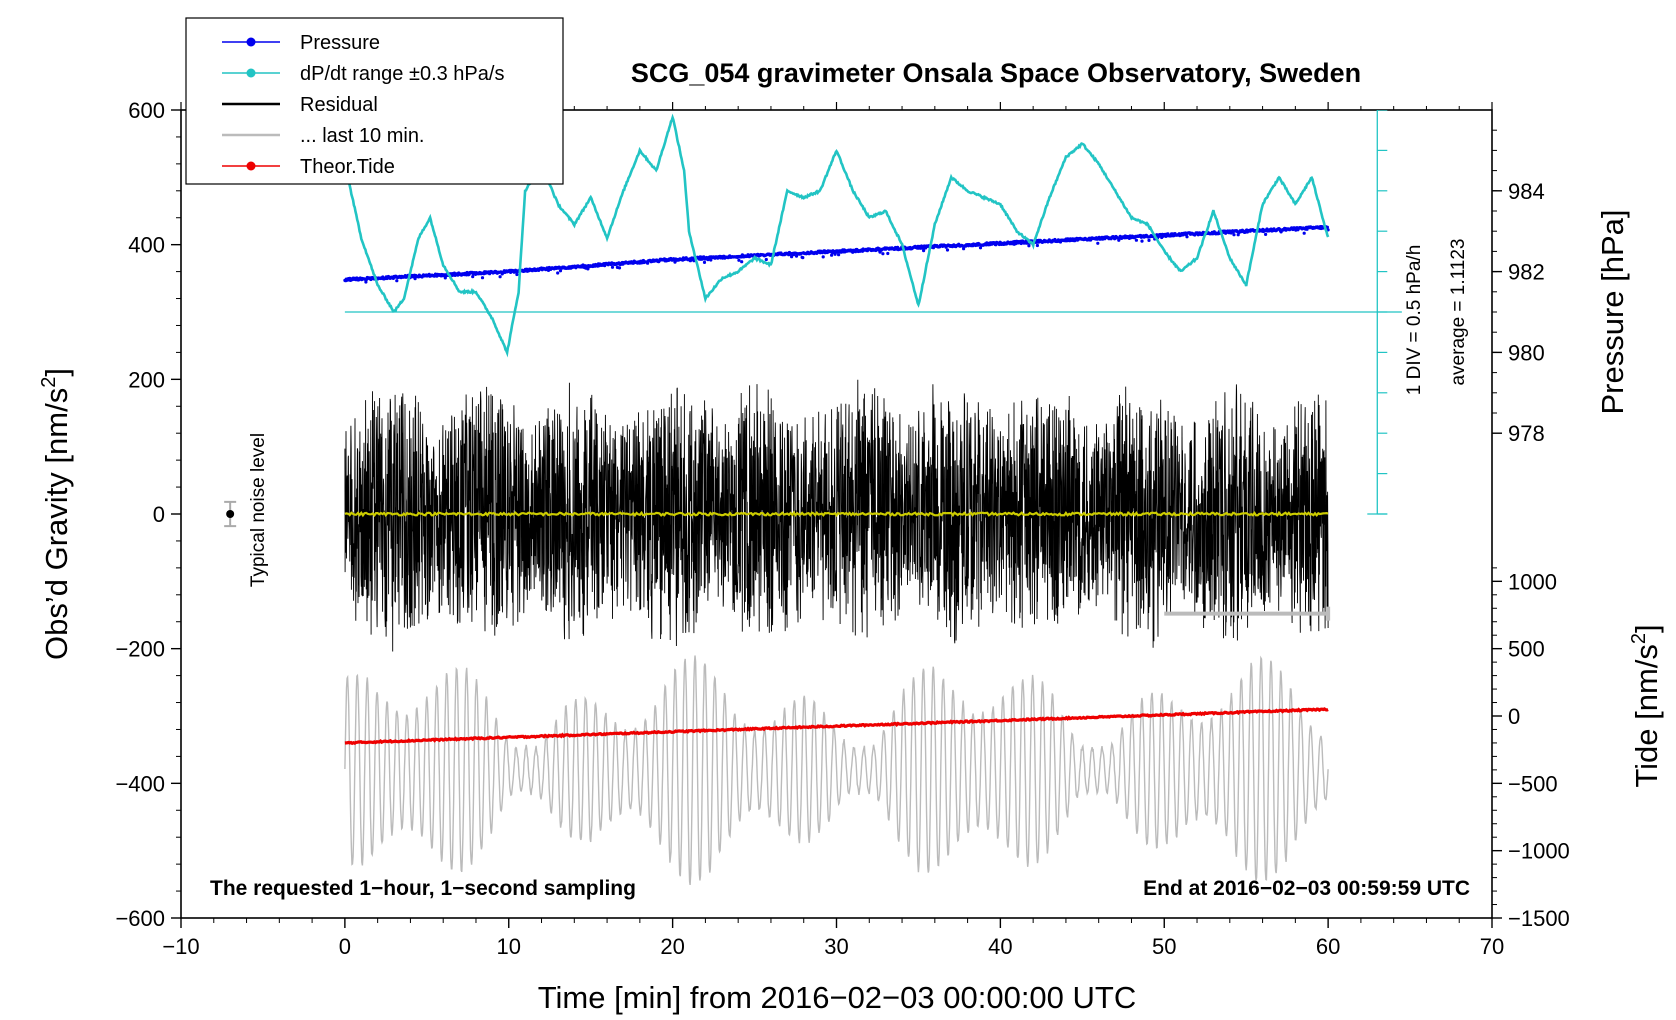 The height and width of the screenshot is (1020, 1676). Describe the element at coordinates (1306, 888) in the screenshot. I see `end-time-note: End at 2016−02−03 00:59:59 UTC` at that location.